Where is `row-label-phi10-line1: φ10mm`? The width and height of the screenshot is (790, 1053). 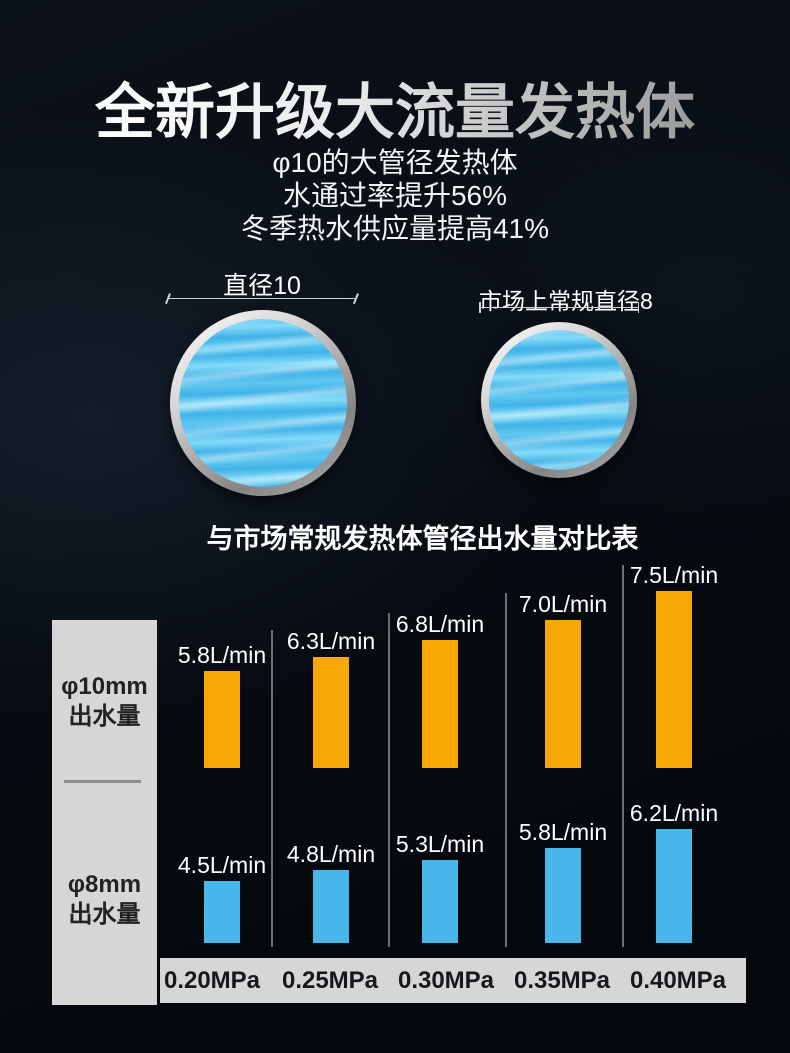 row-label-phi10-line1: φ10mm is located at coordinates (104, 686).